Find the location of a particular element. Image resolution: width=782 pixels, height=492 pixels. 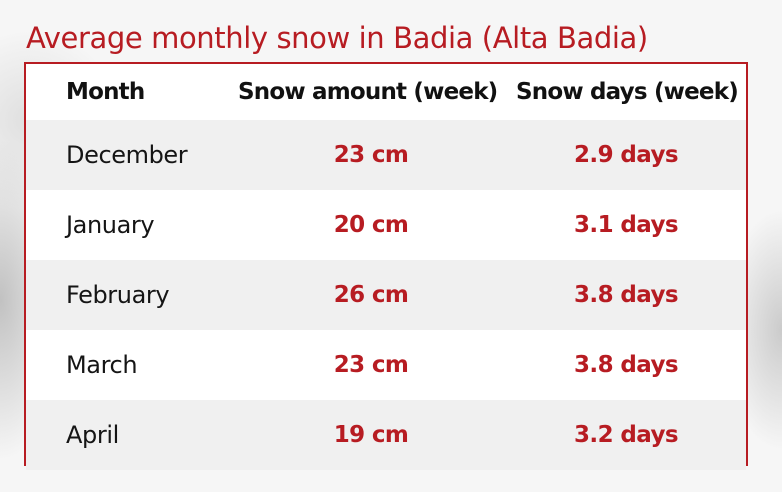

table-row: December 23 cm 2.9 days is located at coordinates (386, 155).